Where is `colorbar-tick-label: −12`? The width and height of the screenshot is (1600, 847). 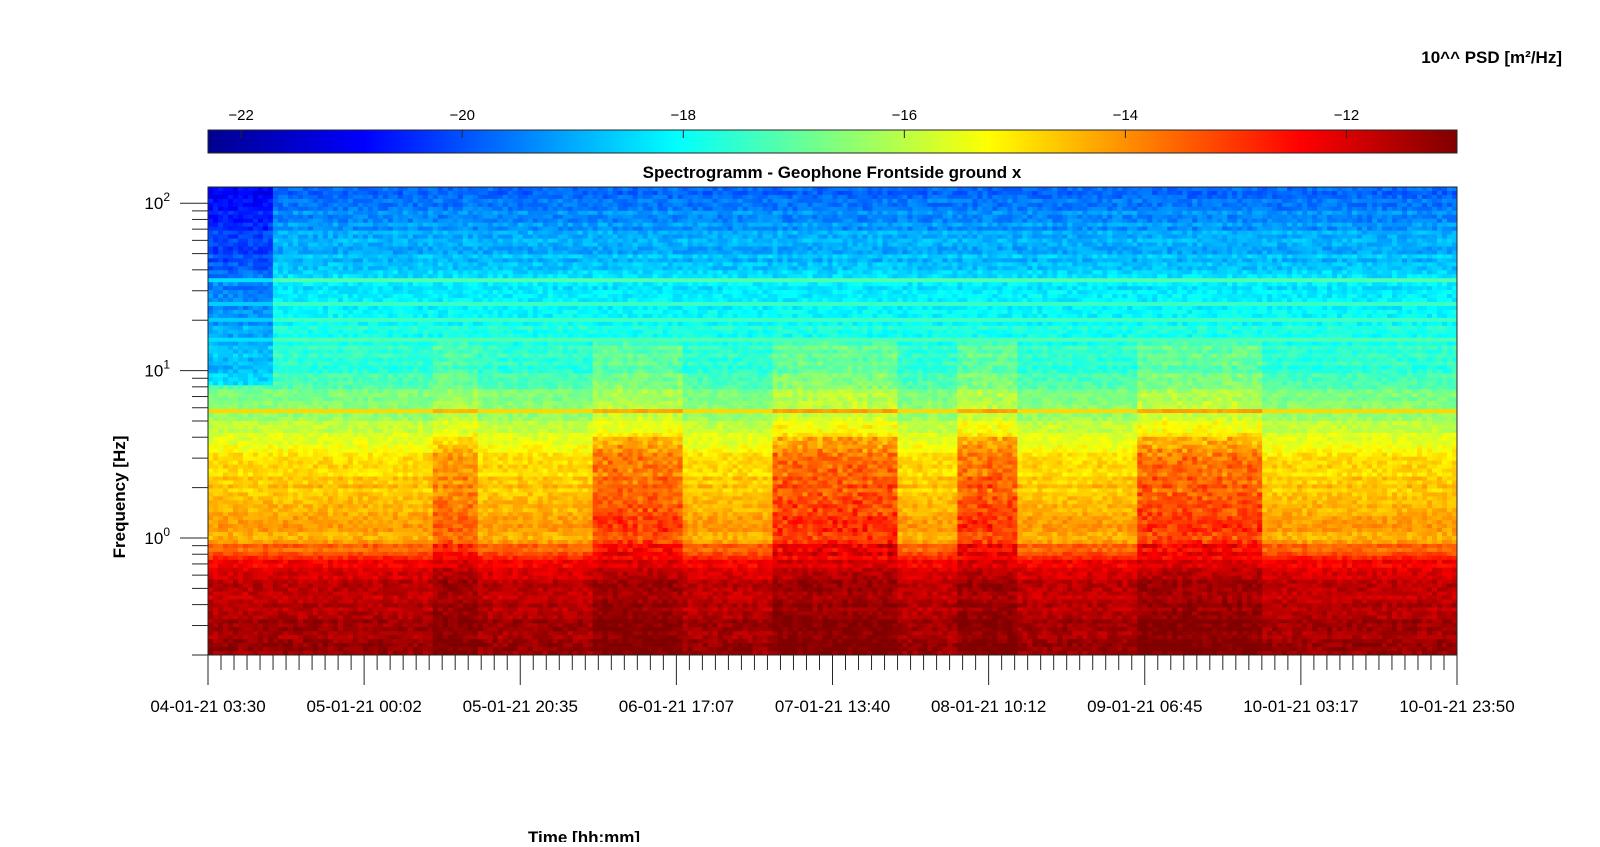
colorbar-tick-label: −12 is located at coordinates (1346, 115).